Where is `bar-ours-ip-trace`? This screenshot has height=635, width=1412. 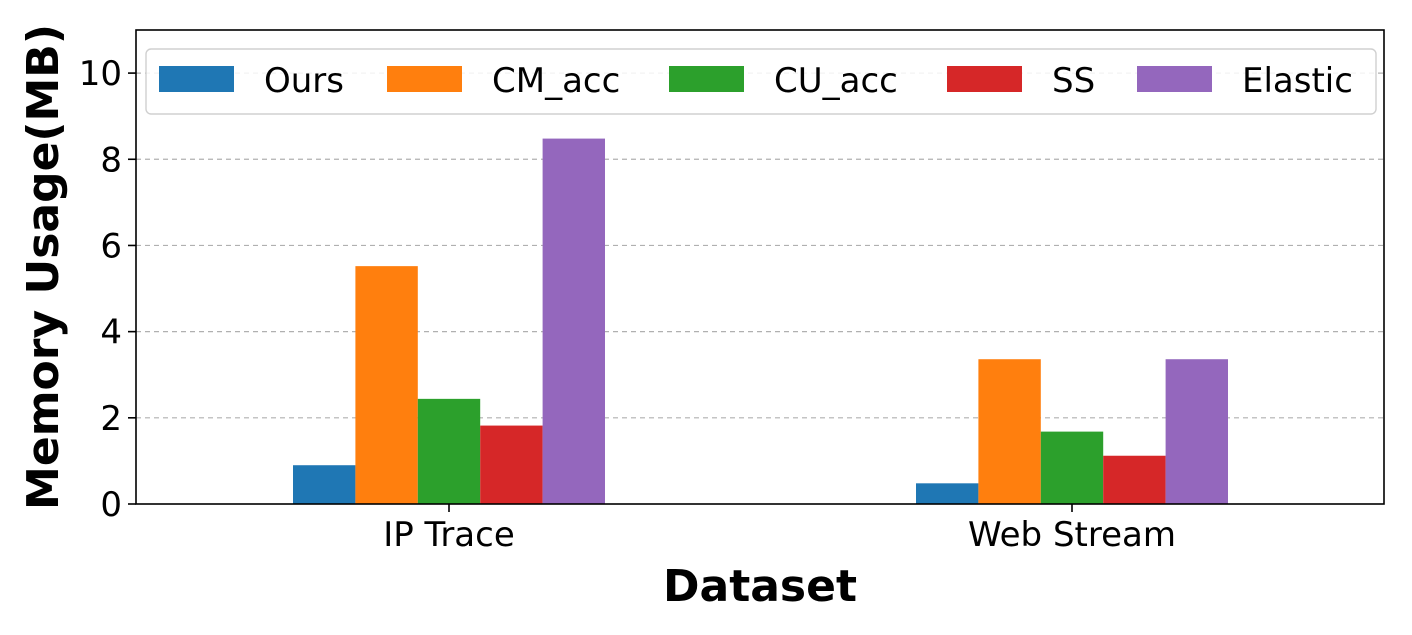 bar-ours-ip-trace is located at coordinates (324, 484).